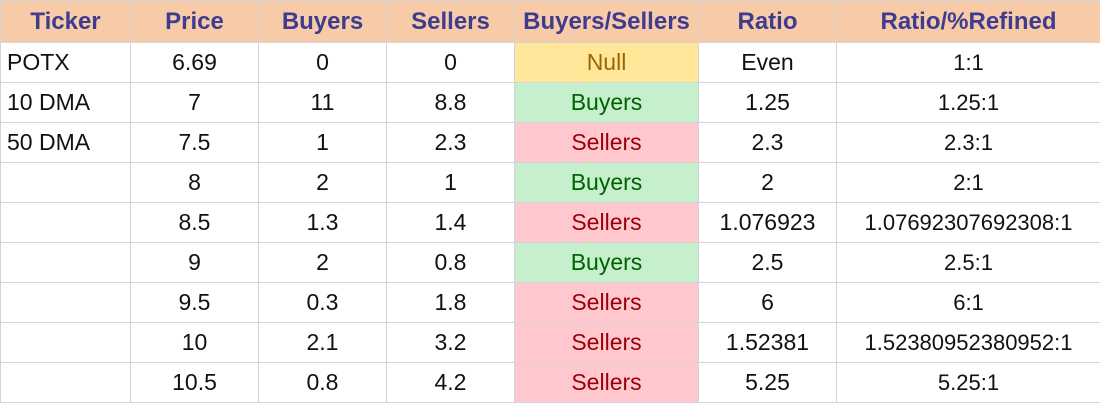 This screenshot has width=1100, height=403. I want to click on cell-buyers: 1.3, so click(323, 223).